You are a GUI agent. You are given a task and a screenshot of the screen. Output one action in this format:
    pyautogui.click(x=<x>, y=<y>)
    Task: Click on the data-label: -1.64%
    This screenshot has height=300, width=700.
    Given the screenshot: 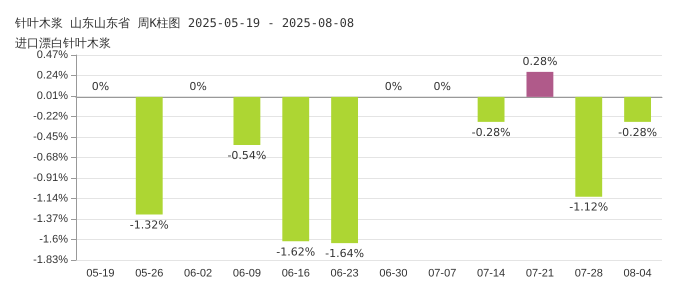 What is the action you would take?
    pyautogui.click(x=344, y=253)
    